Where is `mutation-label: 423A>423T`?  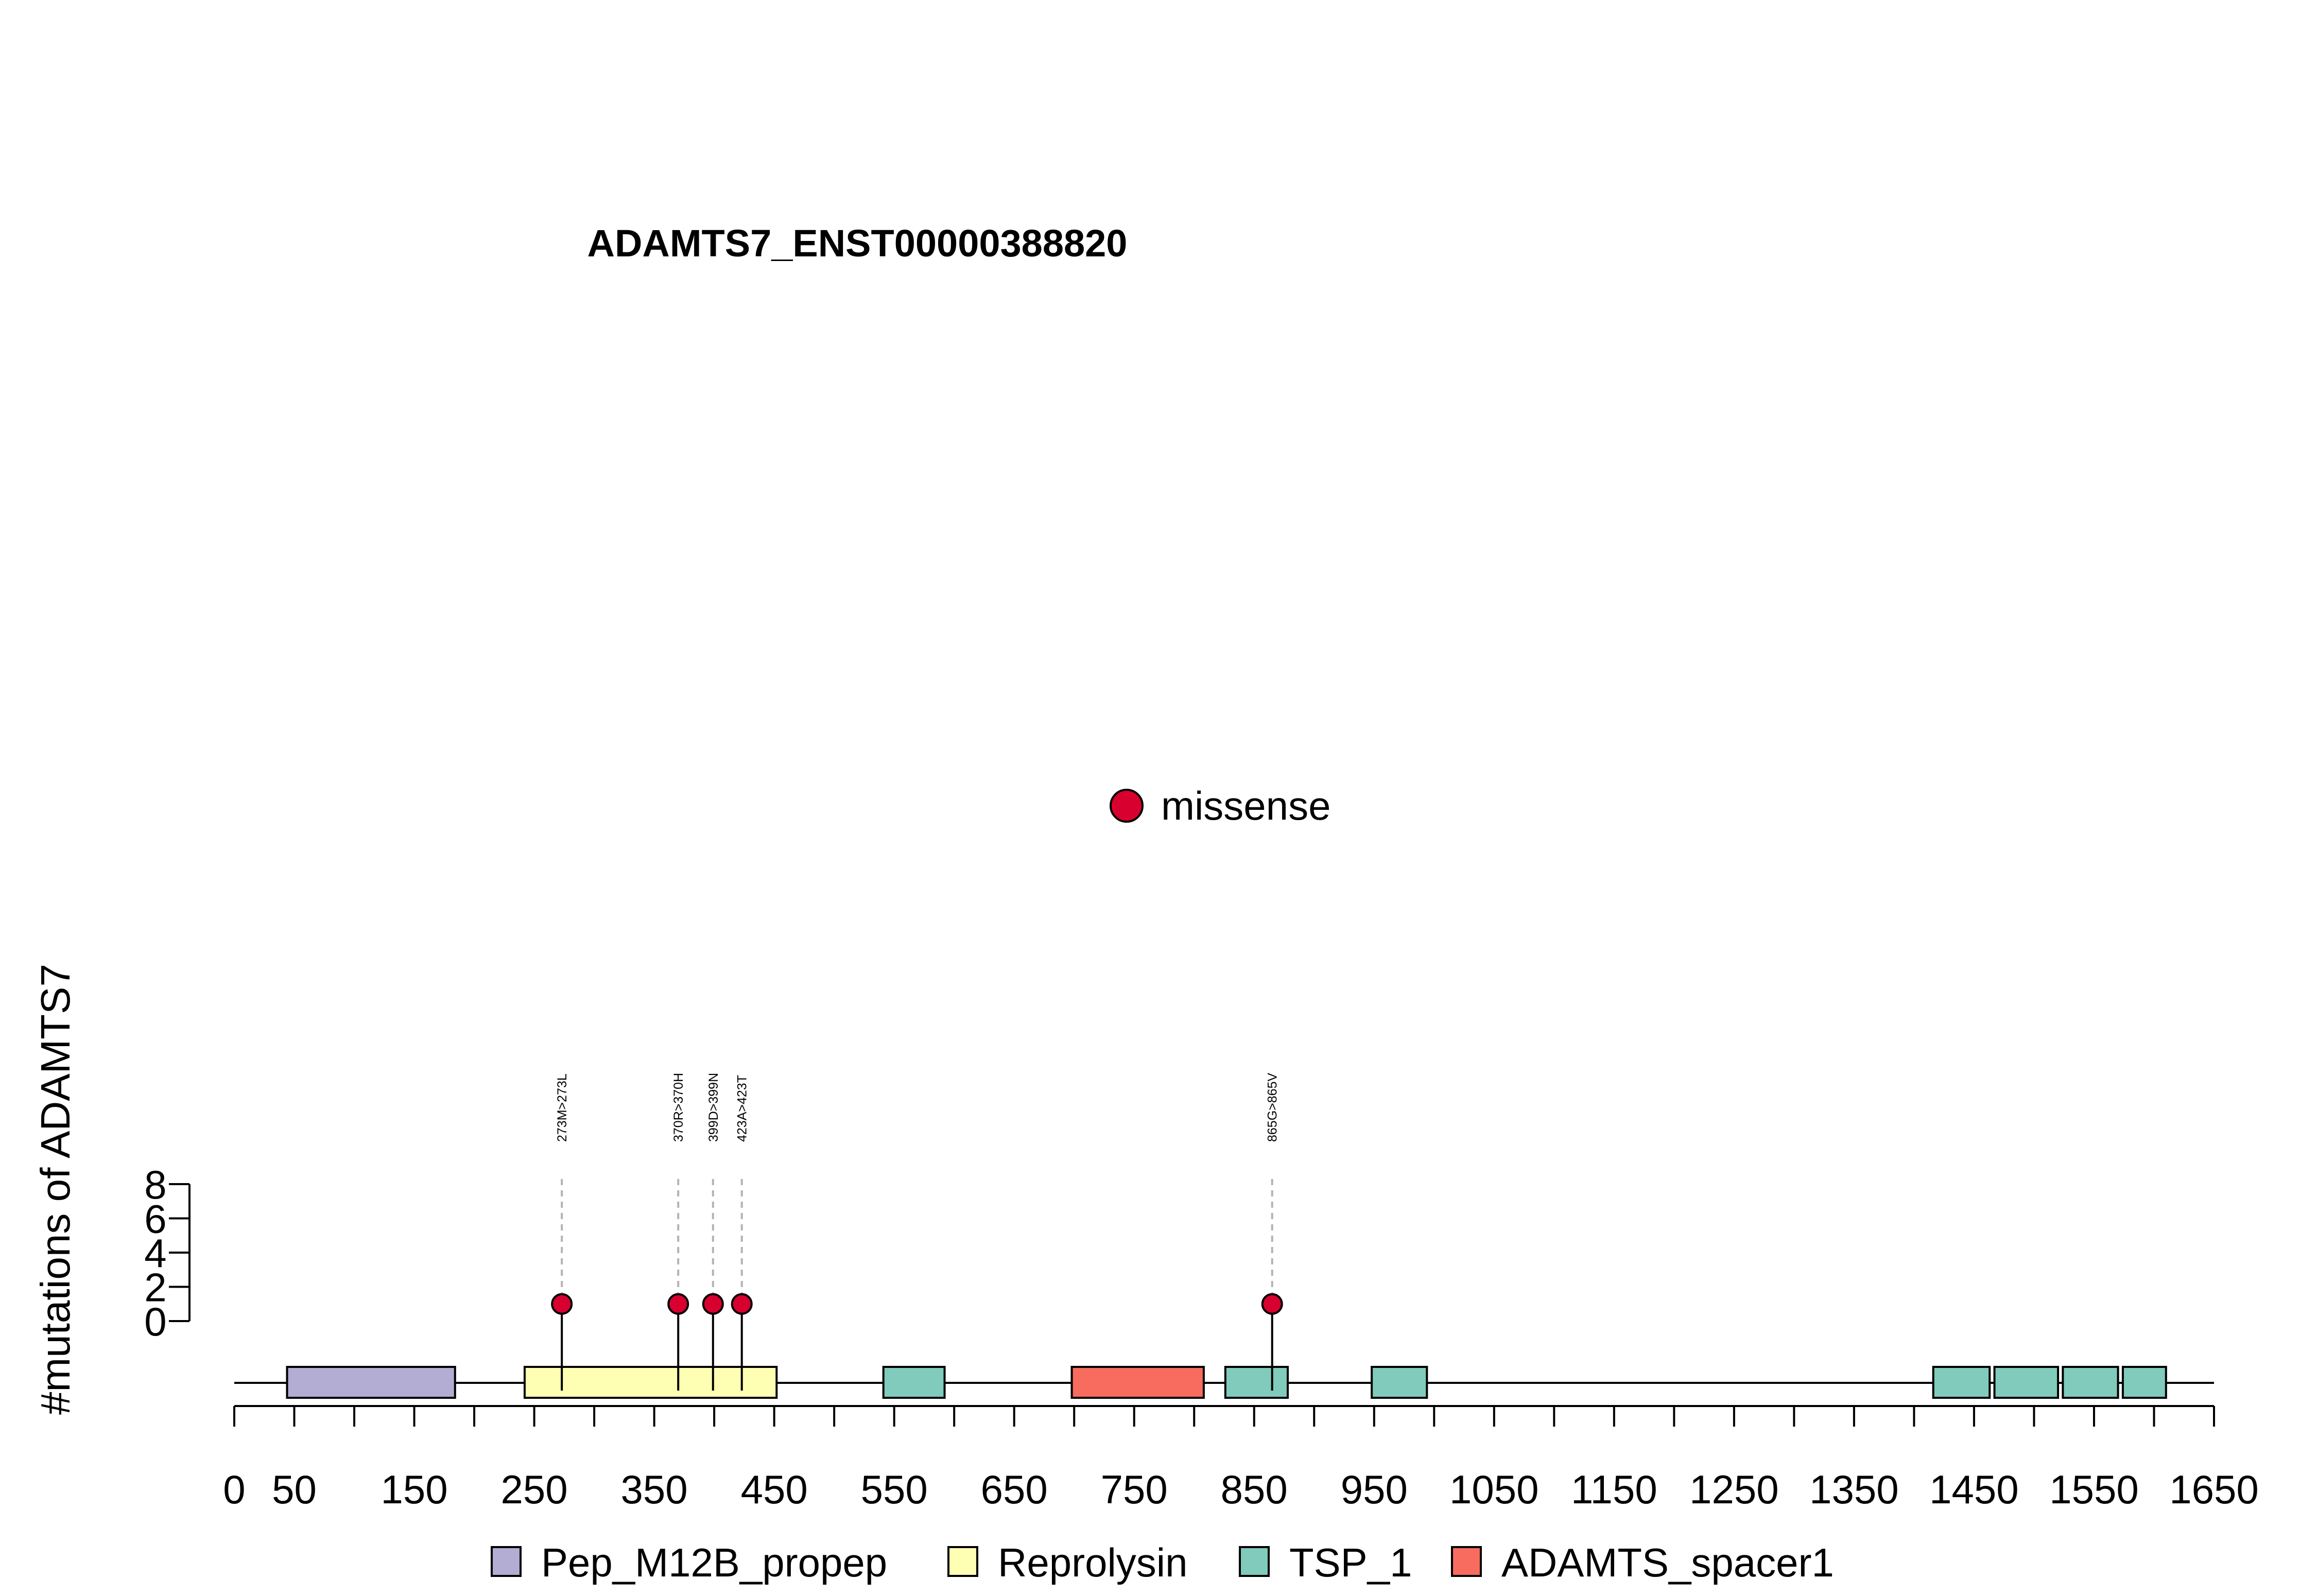 mutation-label: 423A>423T is located at coordinates (742, 1108).